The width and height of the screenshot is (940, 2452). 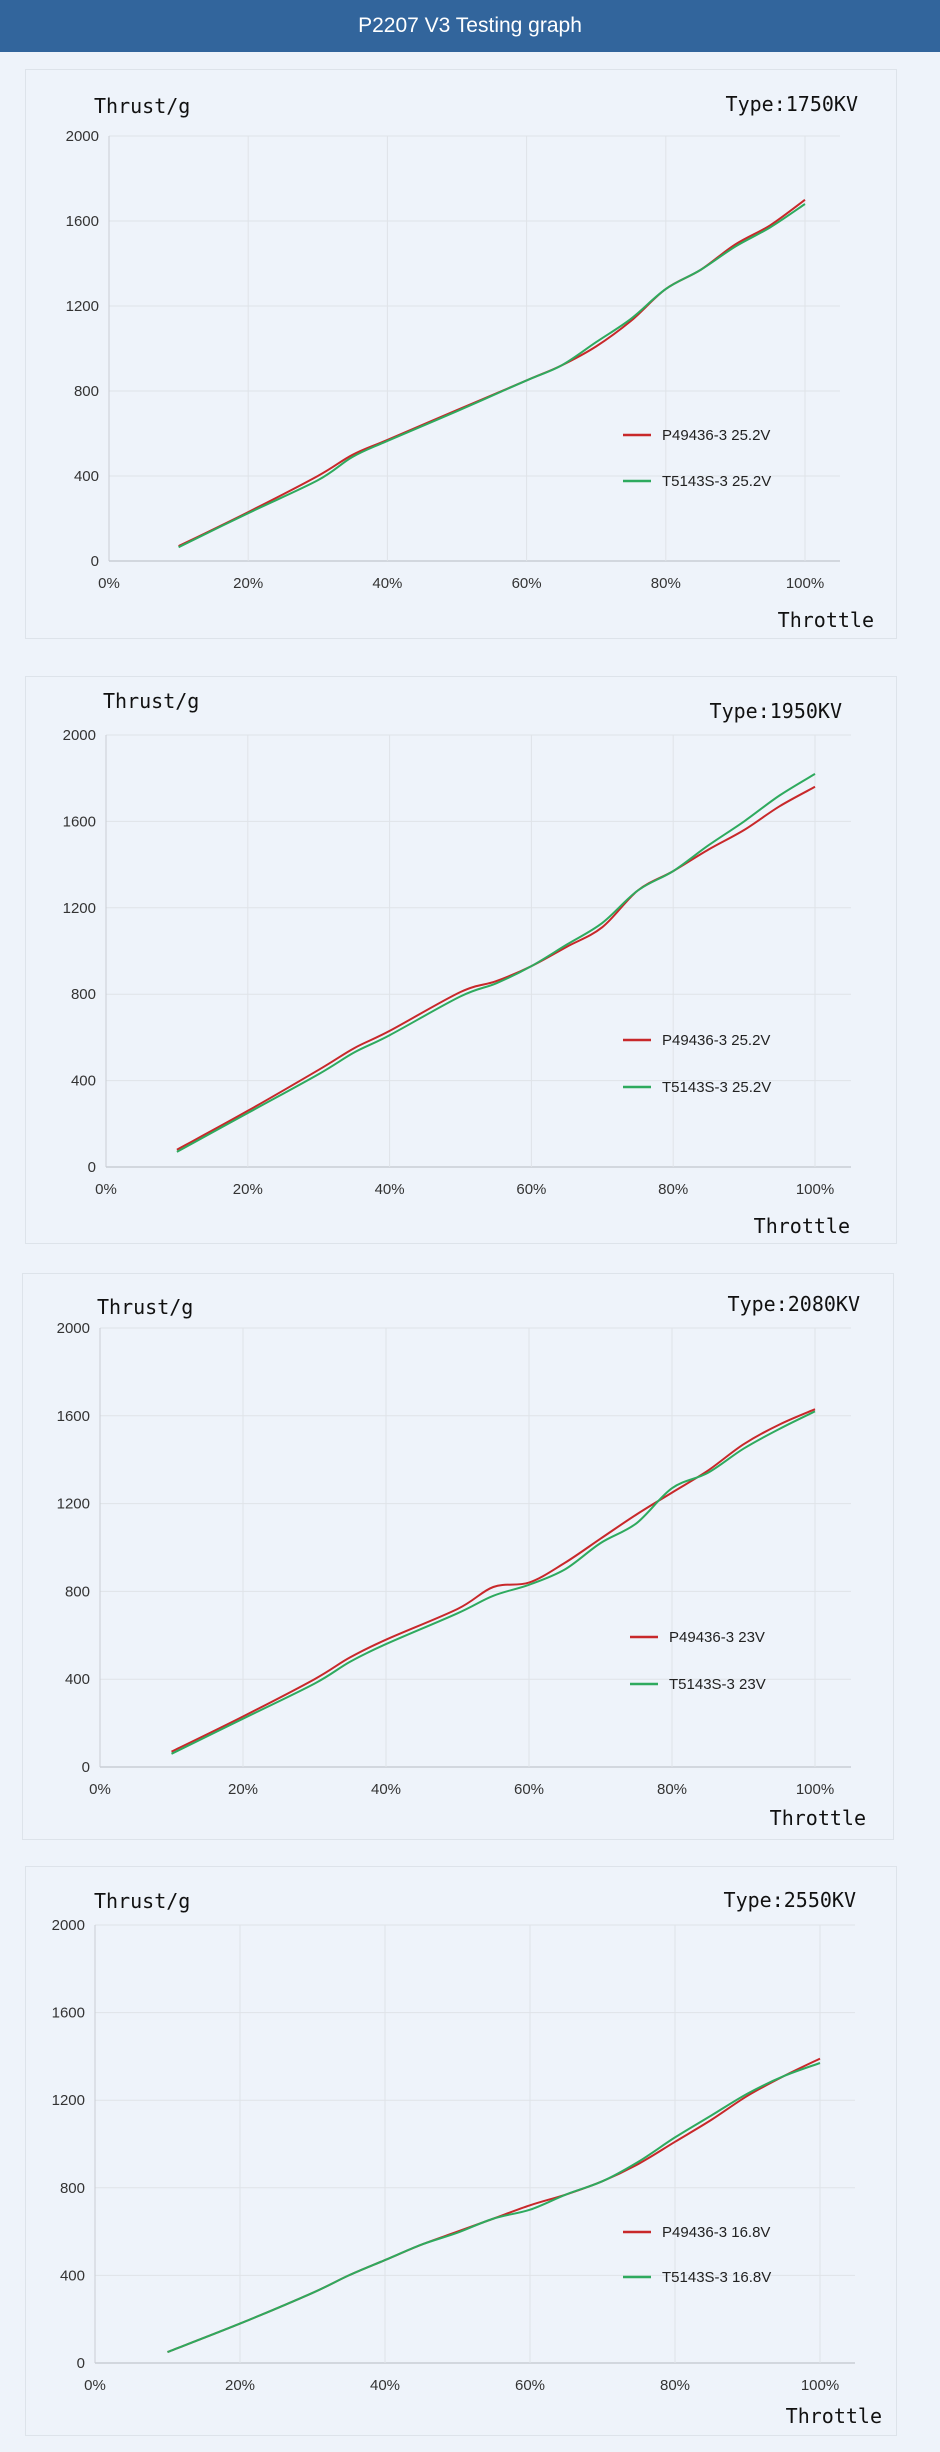 I want to click on chart-type-label: Type:1950KV, so click(x=776, y=711).